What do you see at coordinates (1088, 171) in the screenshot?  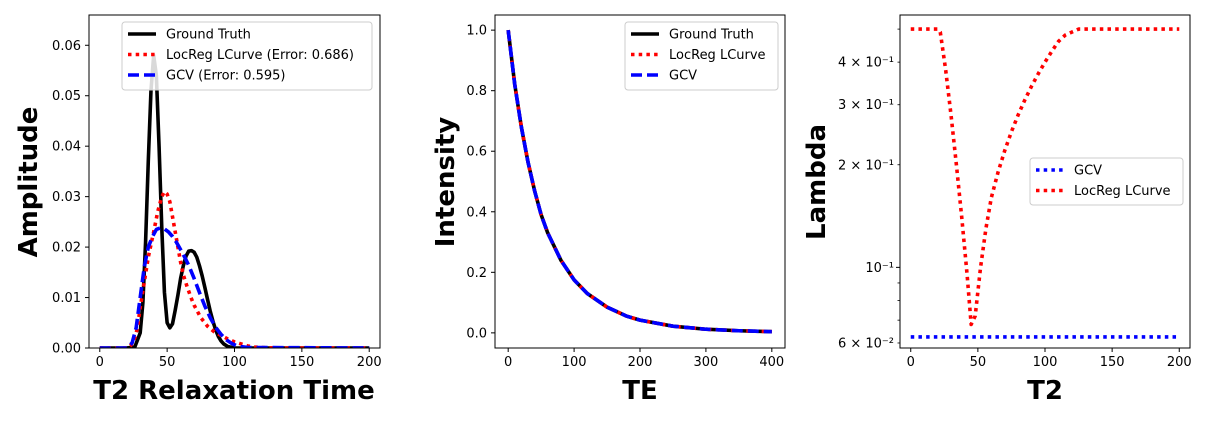 I see `lambda-legend-label-gcv: GCV` at bounding box center [1088, 171].